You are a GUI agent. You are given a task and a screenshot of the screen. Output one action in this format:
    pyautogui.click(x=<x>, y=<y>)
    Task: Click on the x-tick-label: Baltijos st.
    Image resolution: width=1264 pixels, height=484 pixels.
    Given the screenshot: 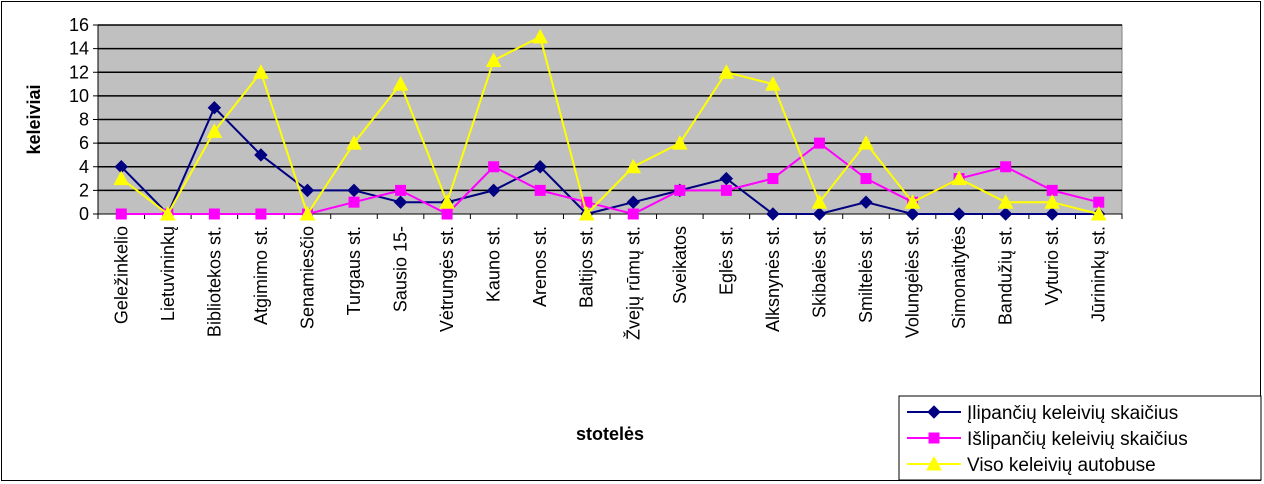 What is the action you would take?
    pyautogui.click(x=587, y=267)
    